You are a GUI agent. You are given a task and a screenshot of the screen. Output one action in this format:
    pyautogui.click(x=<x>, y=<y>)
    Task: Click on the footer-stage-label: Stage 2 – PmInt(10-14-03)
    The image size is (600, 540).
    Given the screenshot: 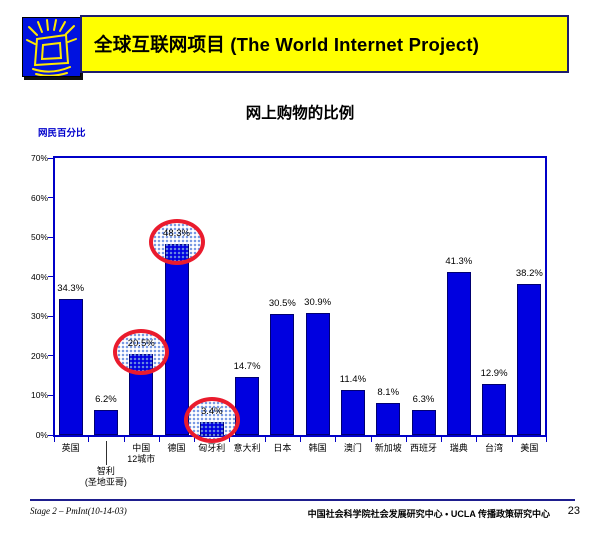 What is the action you would take?
    pyautogui.click(x=78, y=511)
    